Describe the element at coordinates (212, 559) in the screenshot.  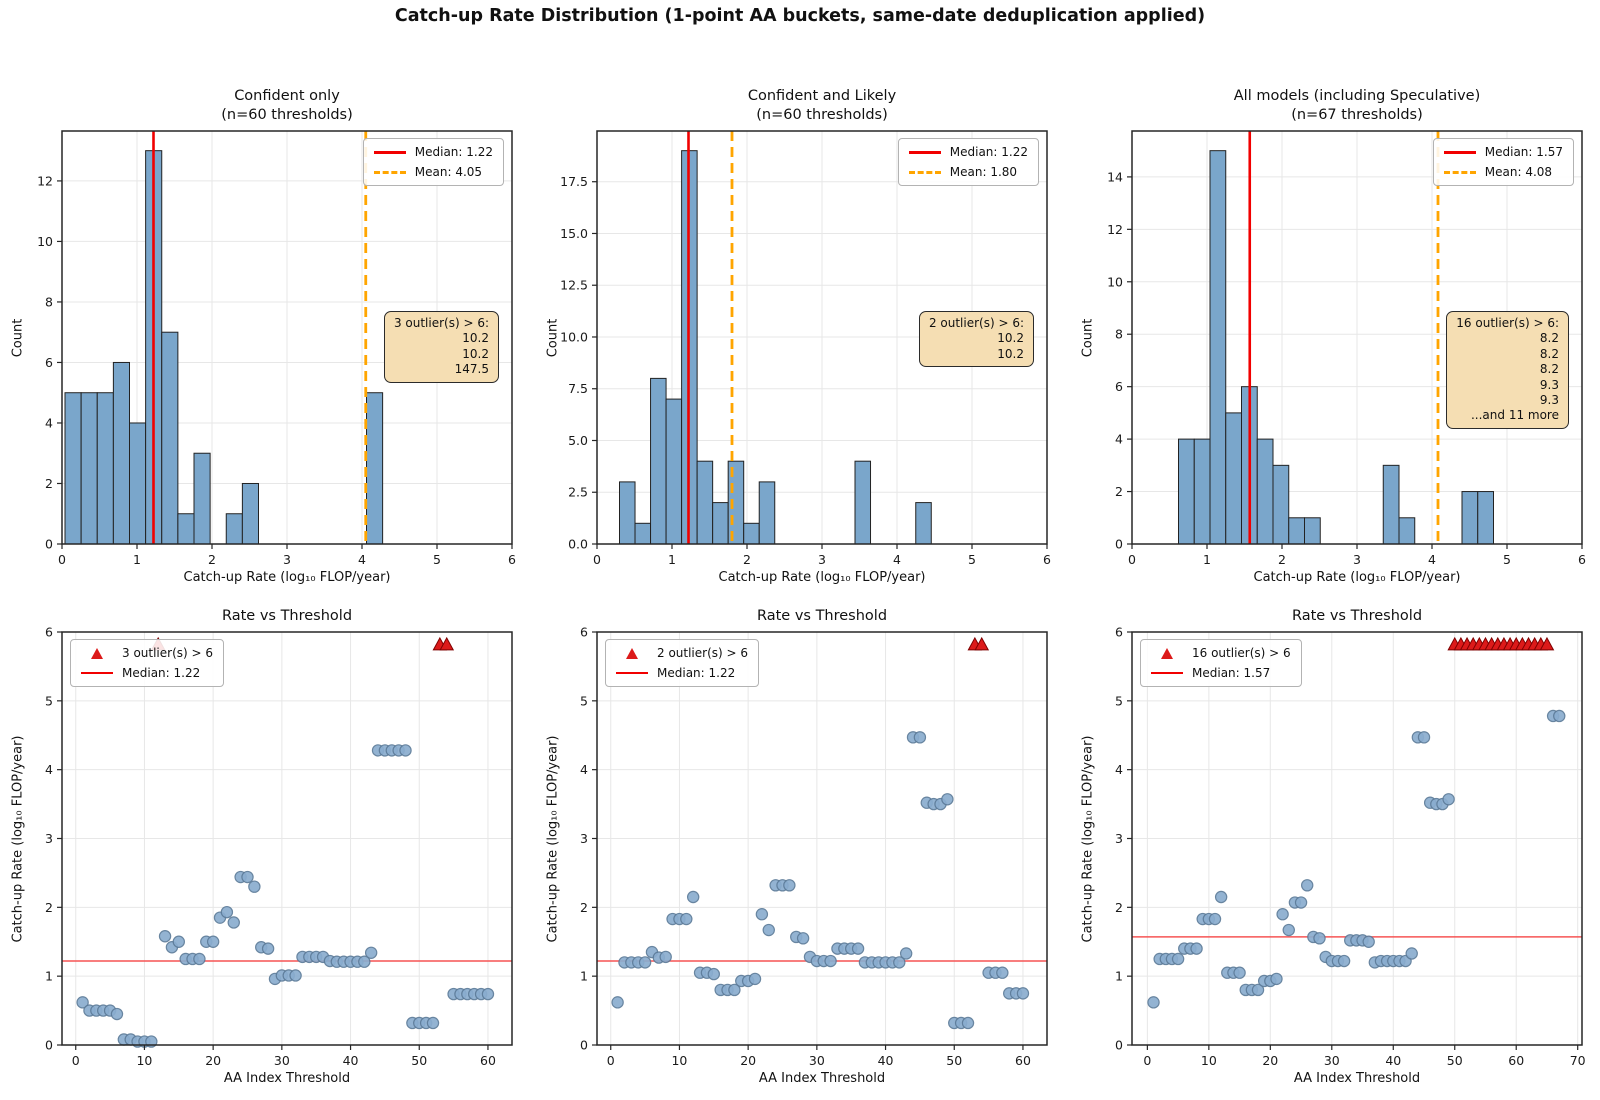
I see `x-tick-label: 2` at that location.